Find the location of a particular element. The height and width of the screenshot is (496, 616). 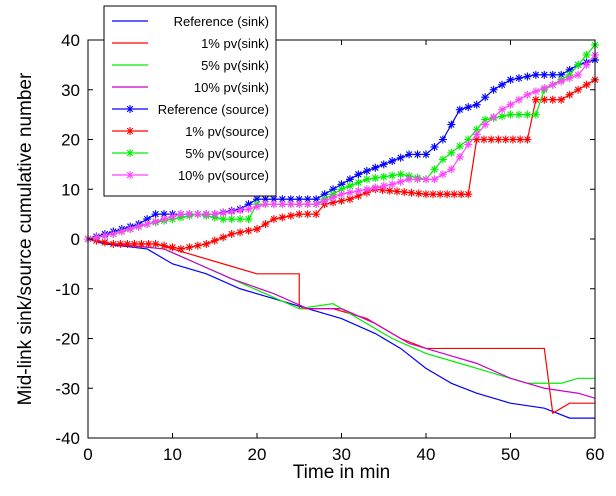

y-tick-label: 0 is located at coordinates (75, 239).